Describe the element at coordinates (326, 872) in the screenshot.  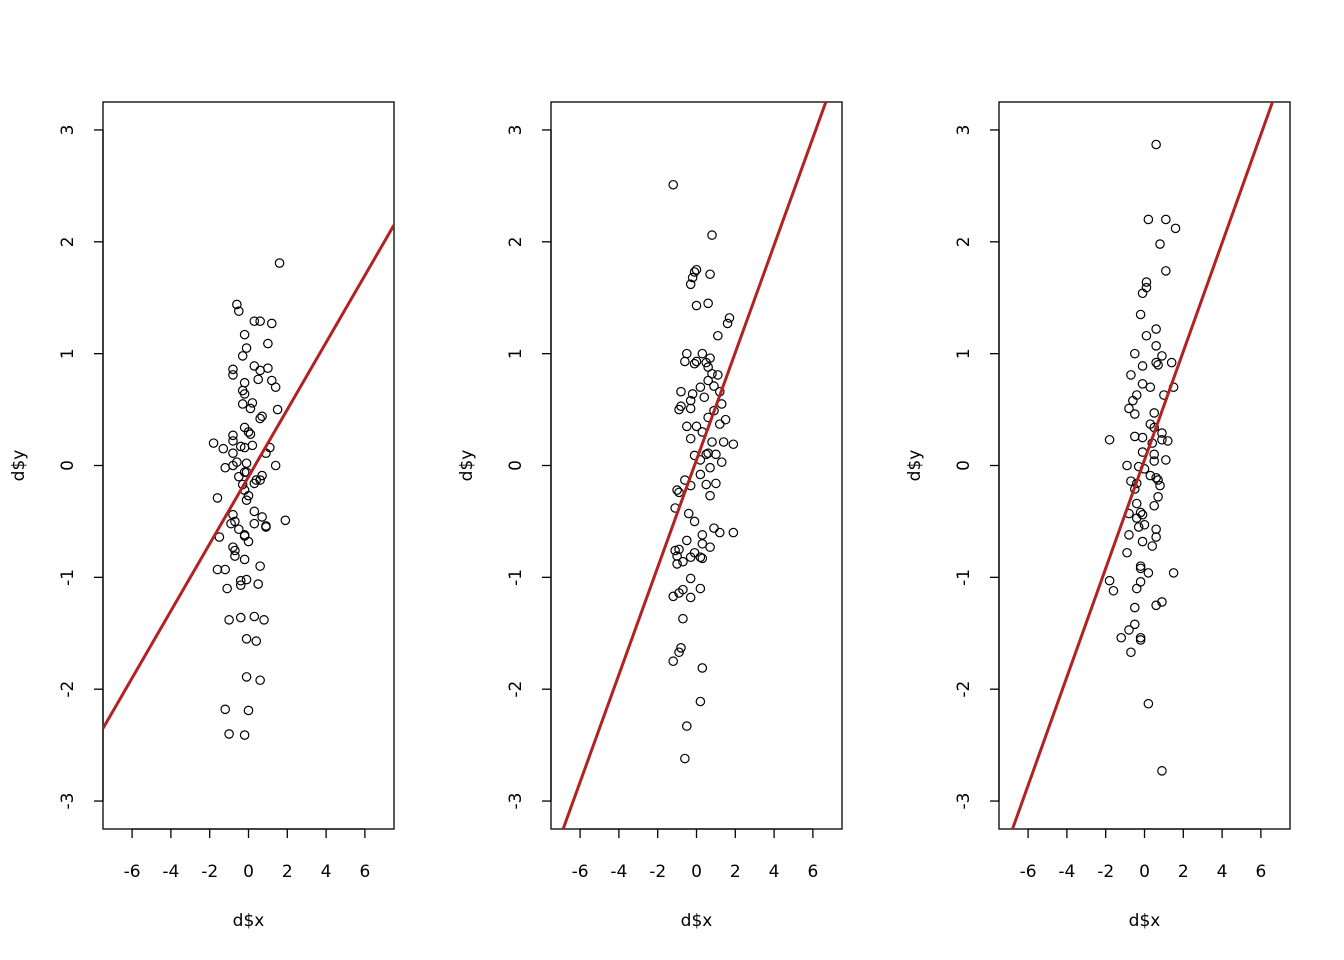
I see `x-tick-label: 4` at that location.